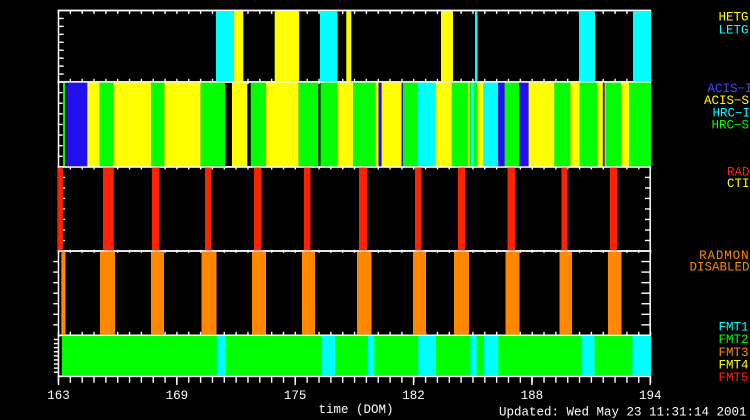 The width and height of the screenshot is (750, 420). What do you see at coordinates (724, 256) in the screenshot?
I see `svg-text: RADMON` at bounding box center [724, 256].